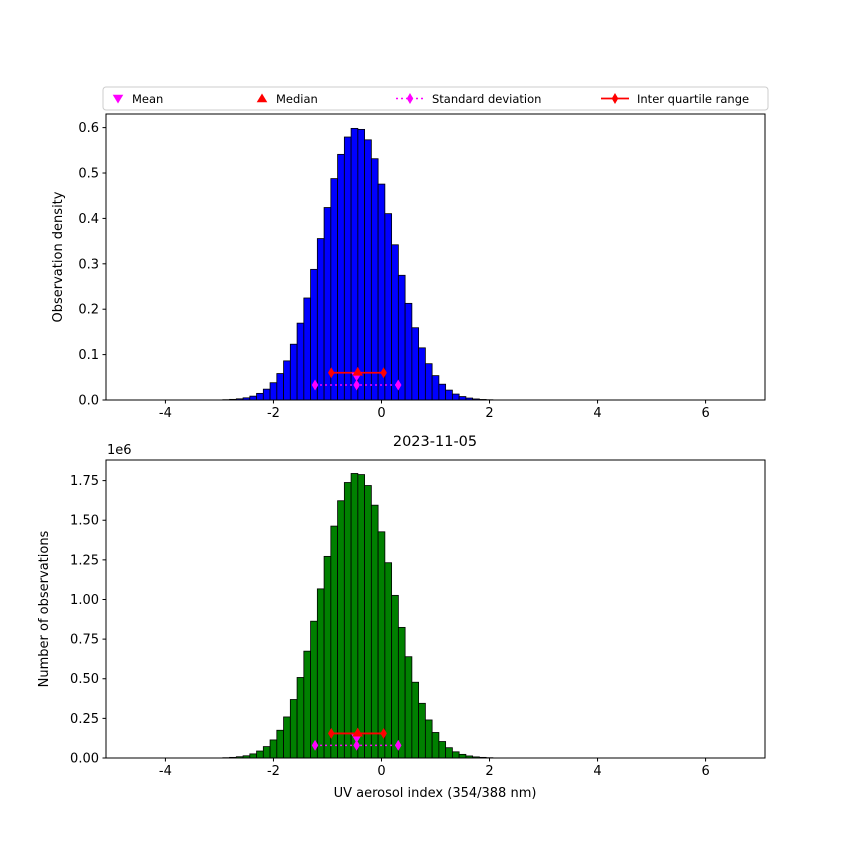  I want to click on y-tick-label: 0.3, so click(88, 264).